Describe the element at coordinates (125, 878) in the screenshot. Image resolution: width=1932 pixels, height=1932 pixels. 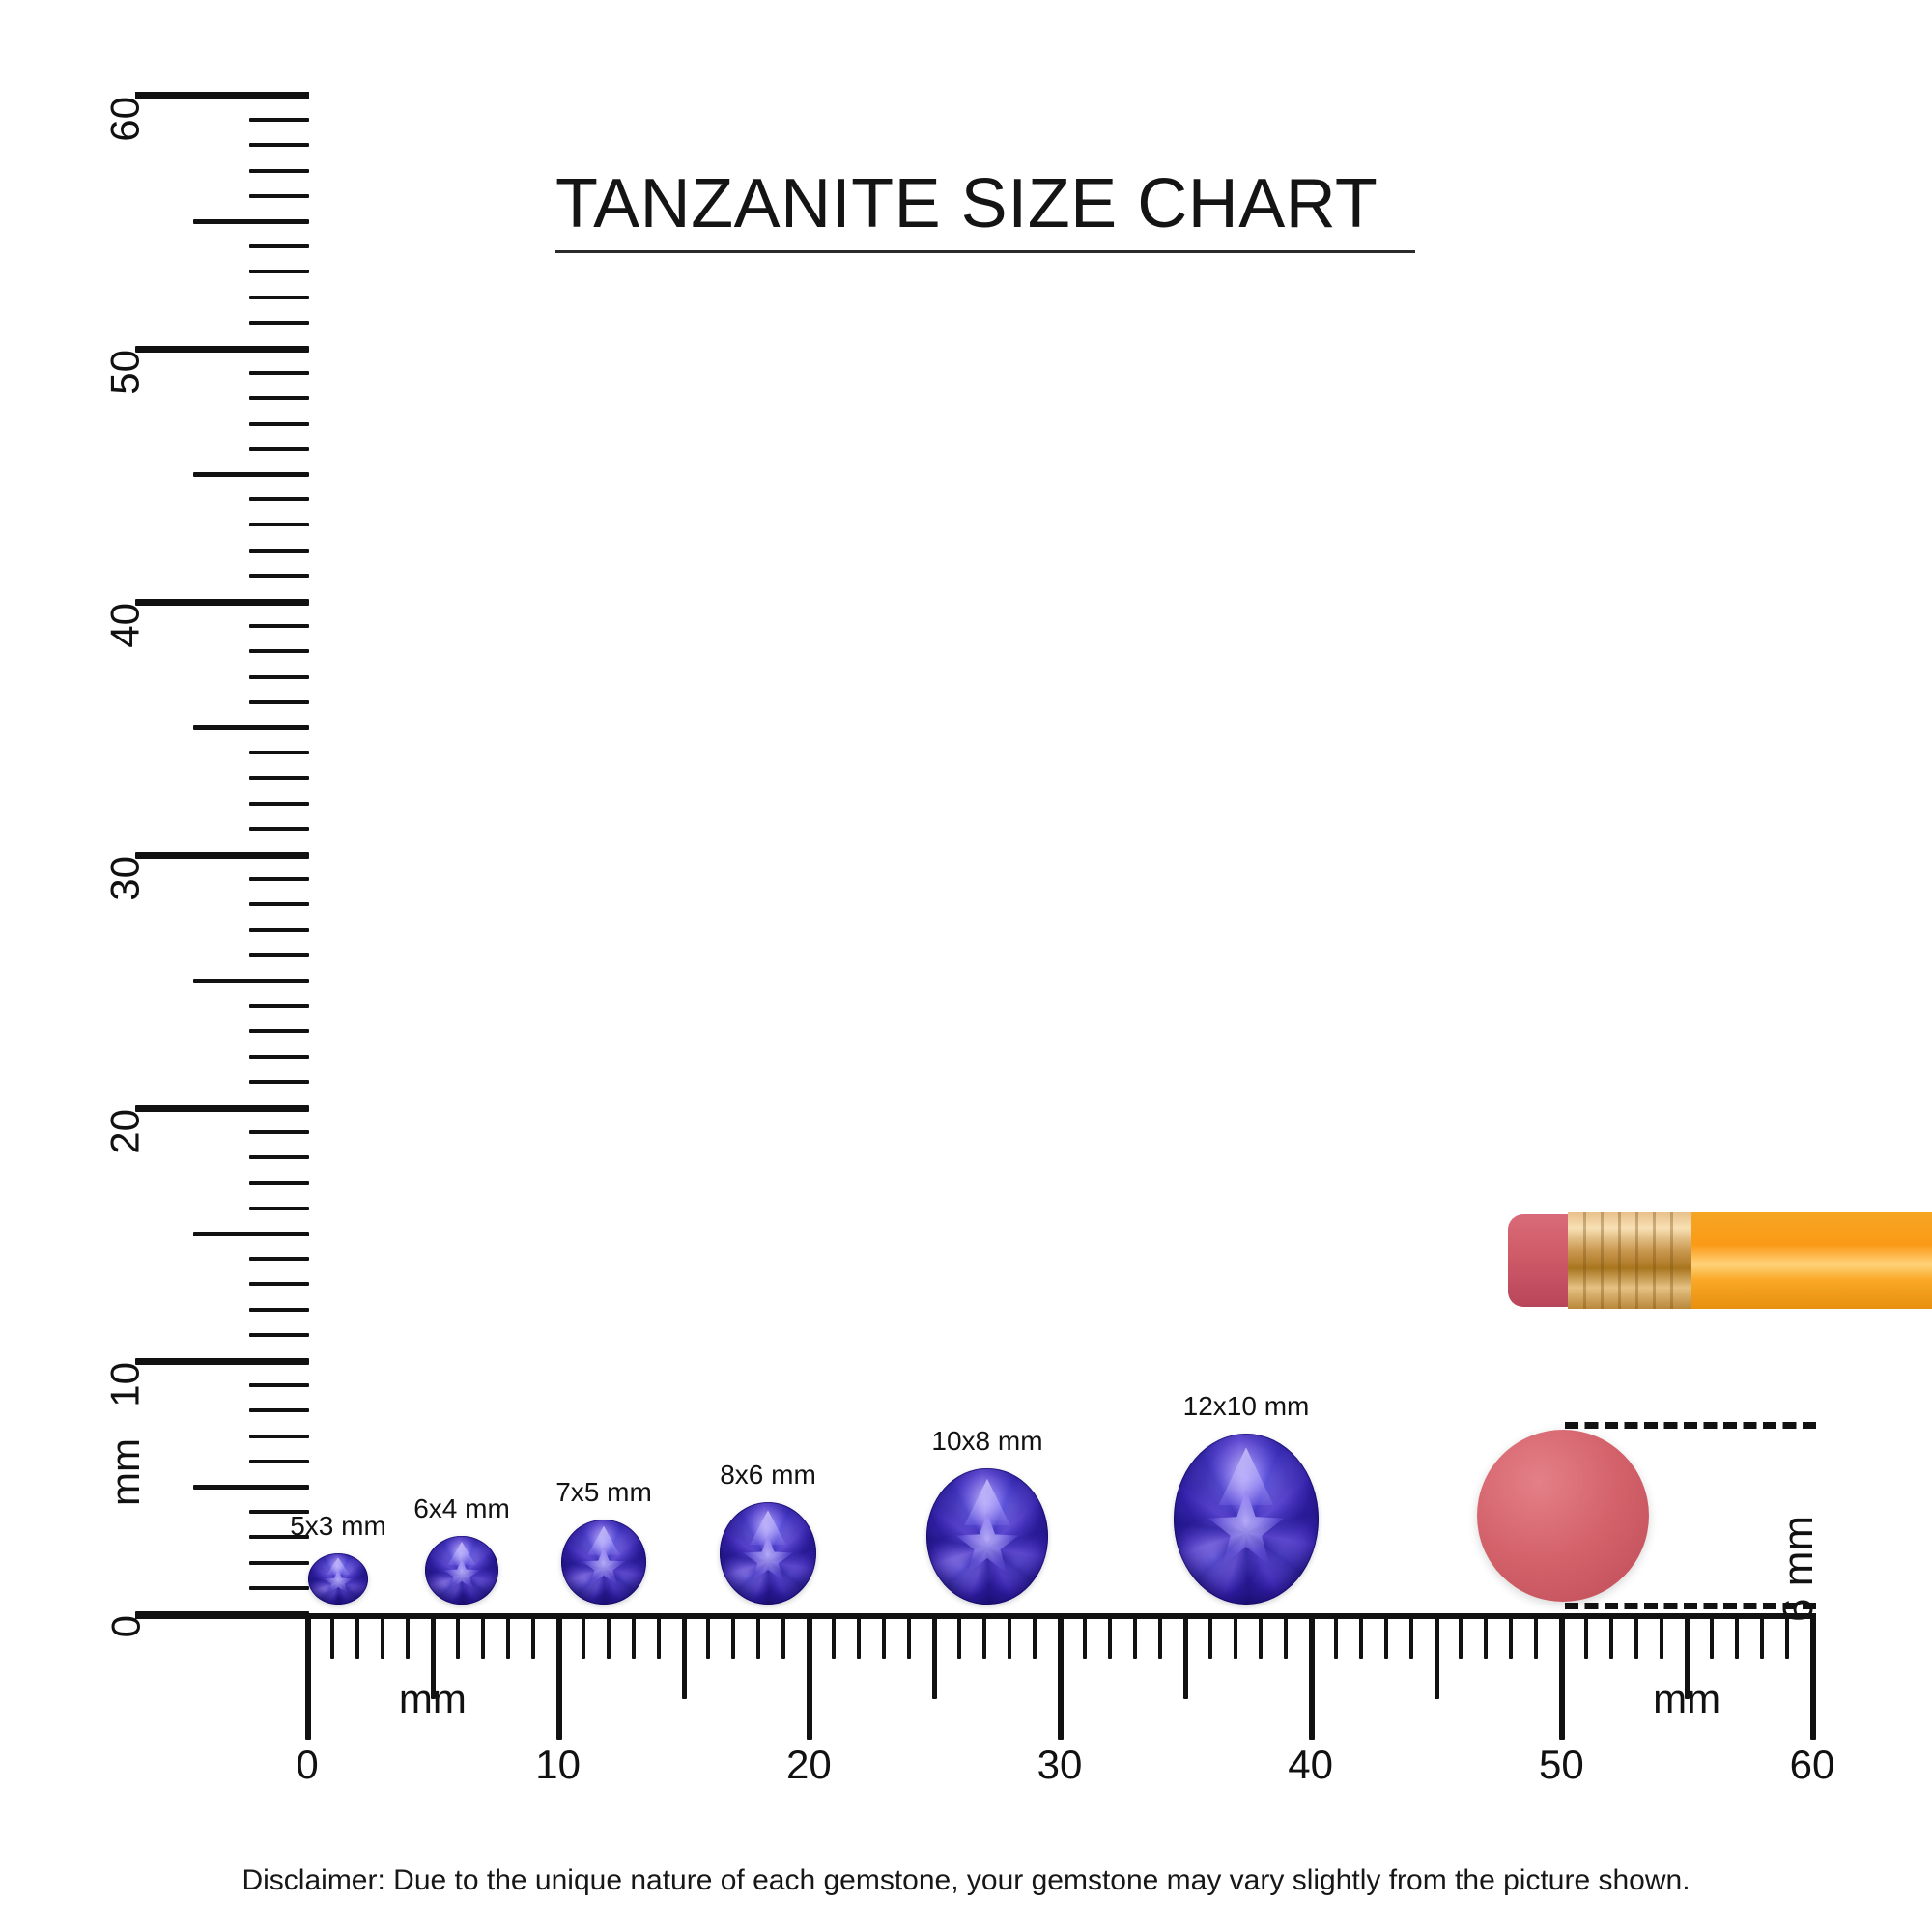
I see `vertical-ruler-label: 30` at that location.